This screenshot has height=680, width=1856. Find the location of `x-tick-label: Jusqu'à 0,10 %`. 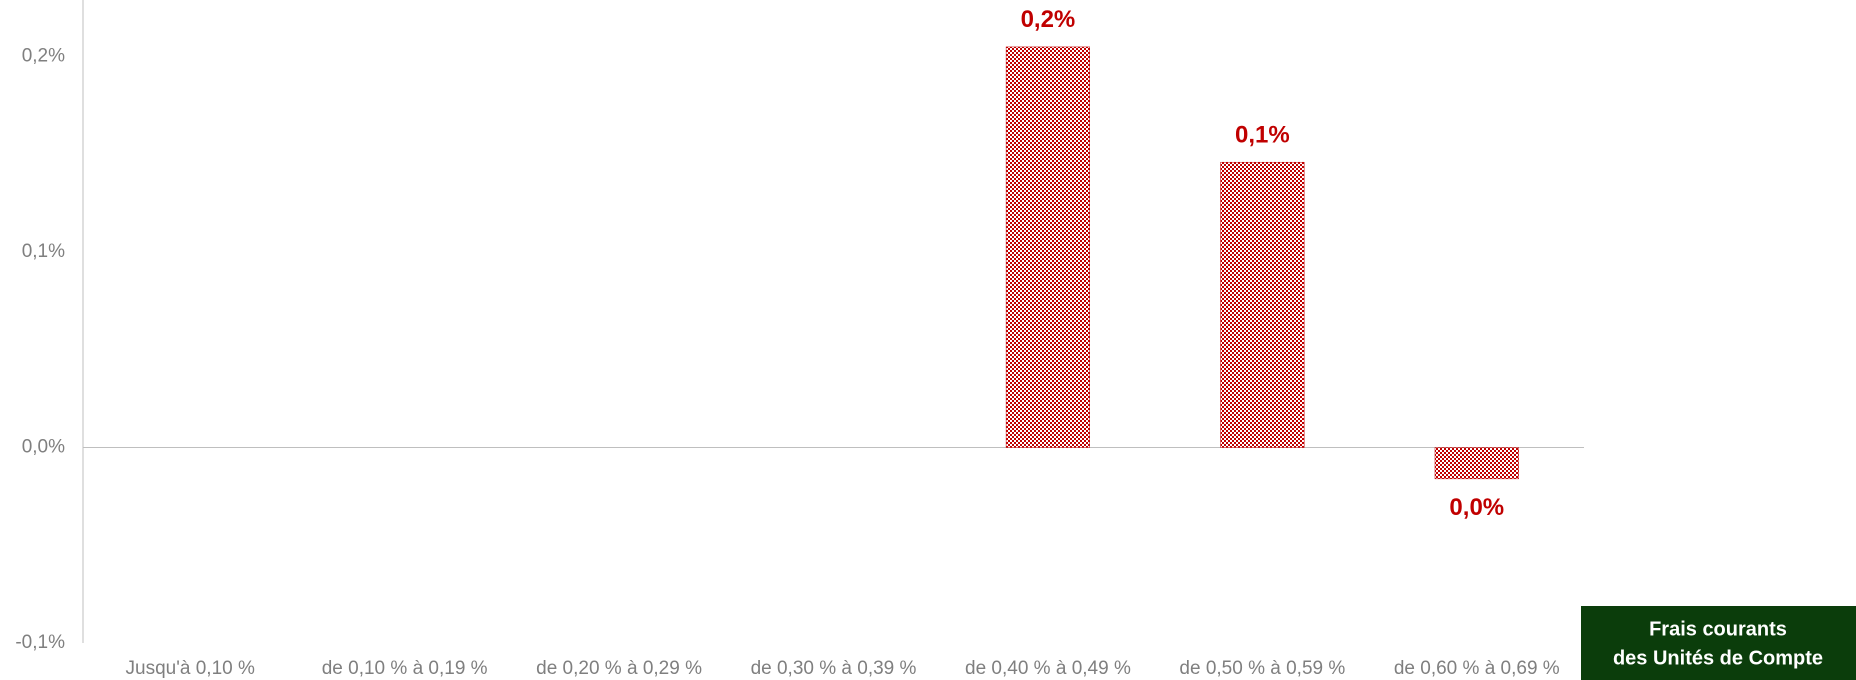

x-tick-label: Jusqu'à 0,10 % is located at coordinates (190, 668).